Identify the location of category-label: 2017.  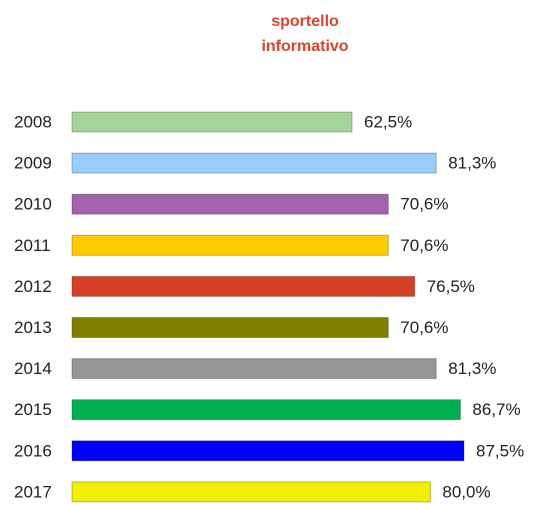
(33, 491).